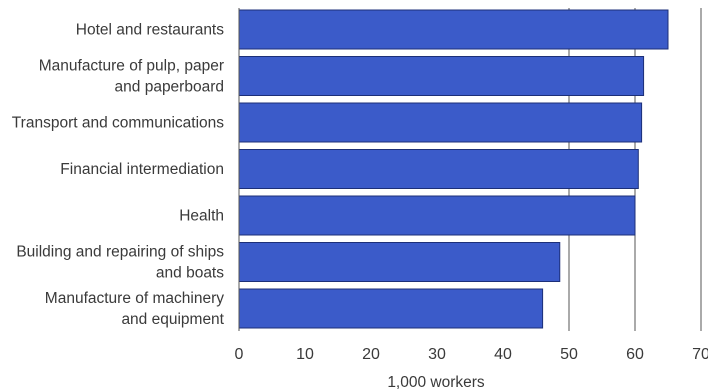 This screenshot has height=392, width=708. I want to click on x-tick-label-60: 60, so click(635, 354).